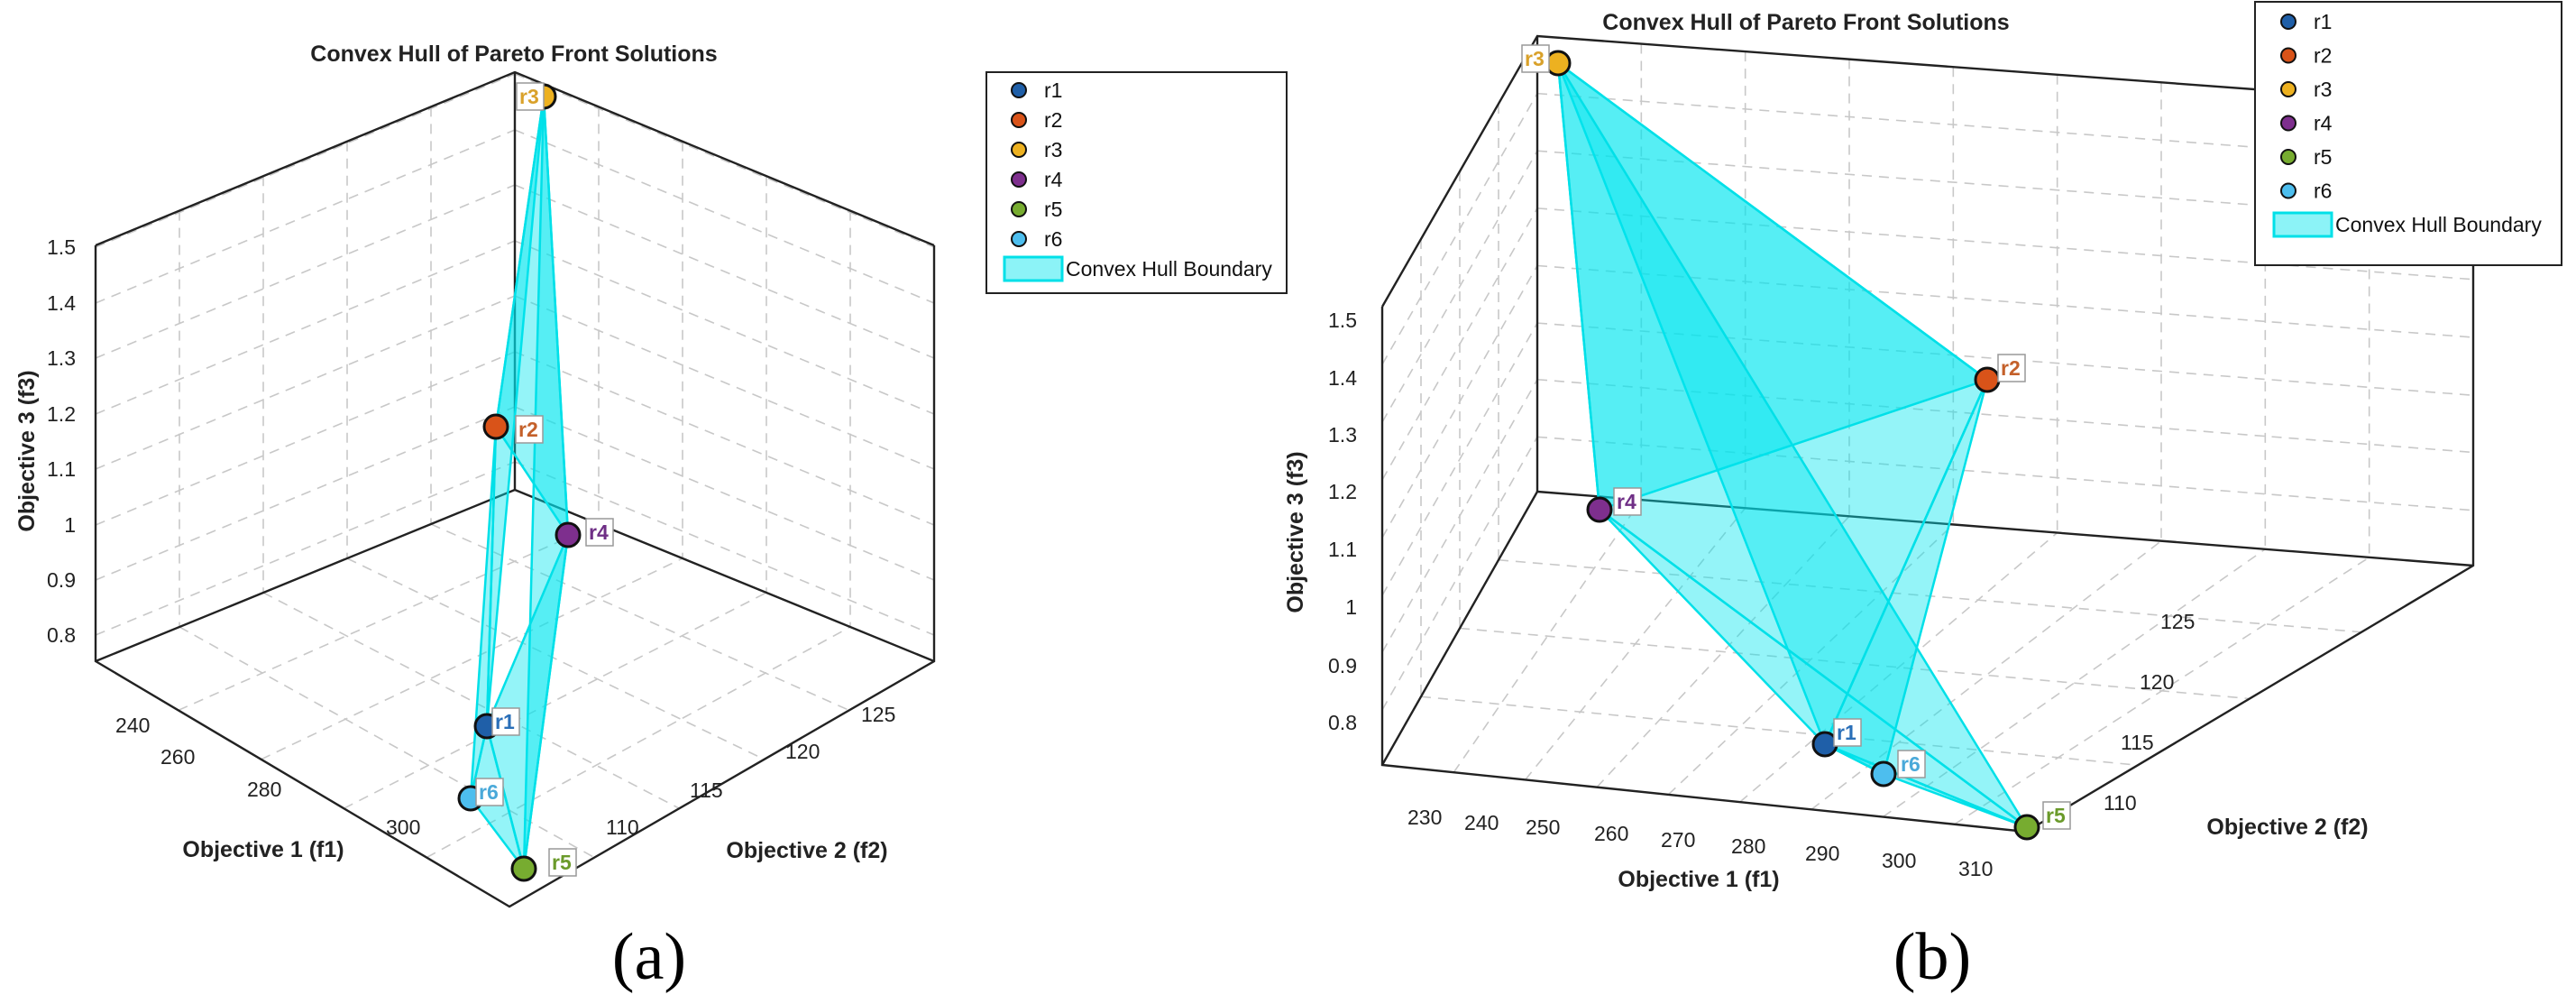 The image size is (2576, 1004). I want to click on chart-a-hull, so click(519, 482).